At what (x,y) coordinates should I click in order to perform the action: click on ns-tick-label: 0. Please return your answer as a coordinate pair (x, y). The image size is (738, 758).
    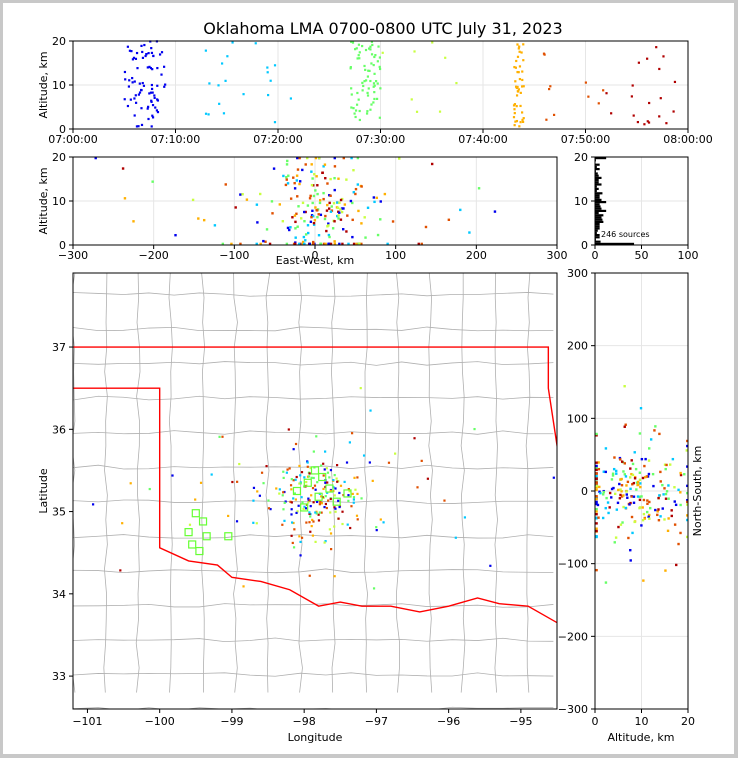
    Looking at the image, I should click on (584, 491).